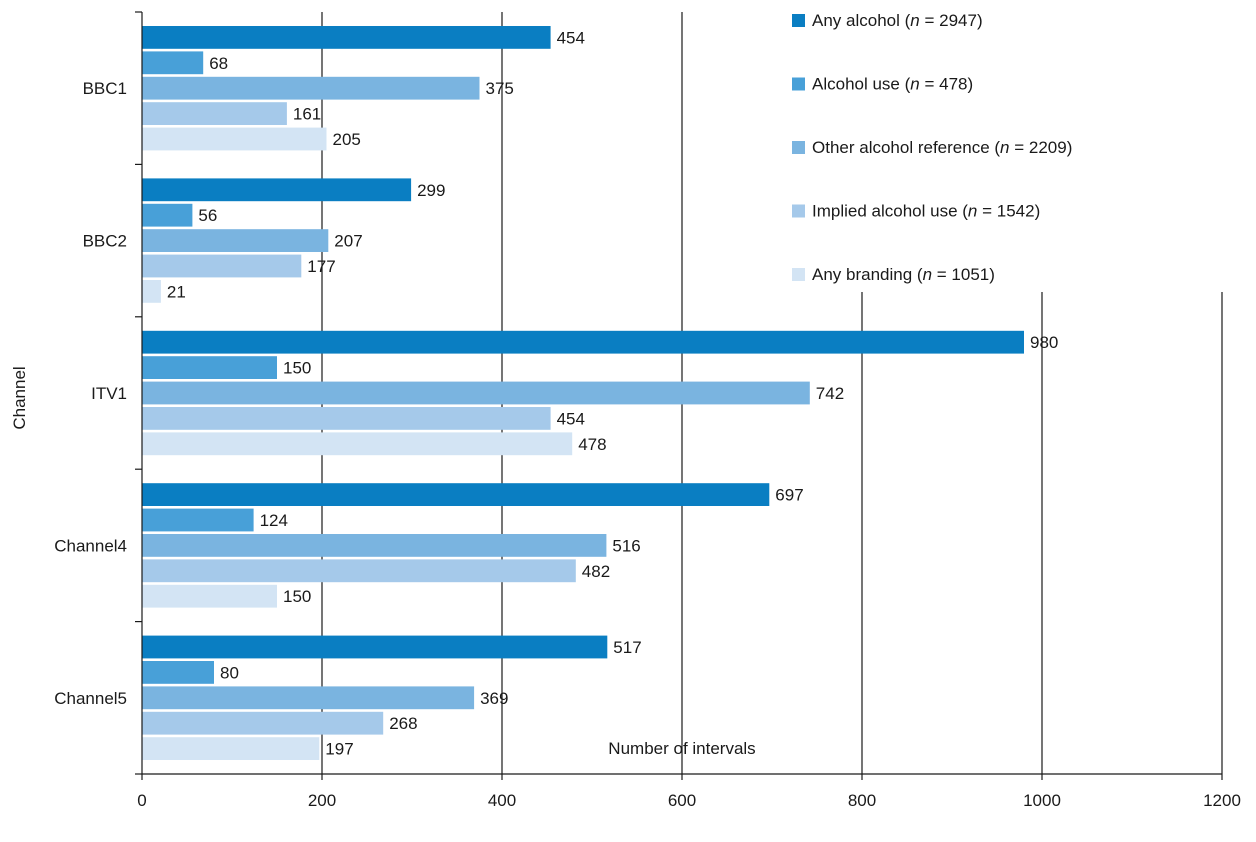 This screenshot has height=842, width=1256. What do you see at coordinates (897, 20) in the screenshot?
I see `legend-label: Any alcohol (n = 2947)` at bounding box center [897, 20].